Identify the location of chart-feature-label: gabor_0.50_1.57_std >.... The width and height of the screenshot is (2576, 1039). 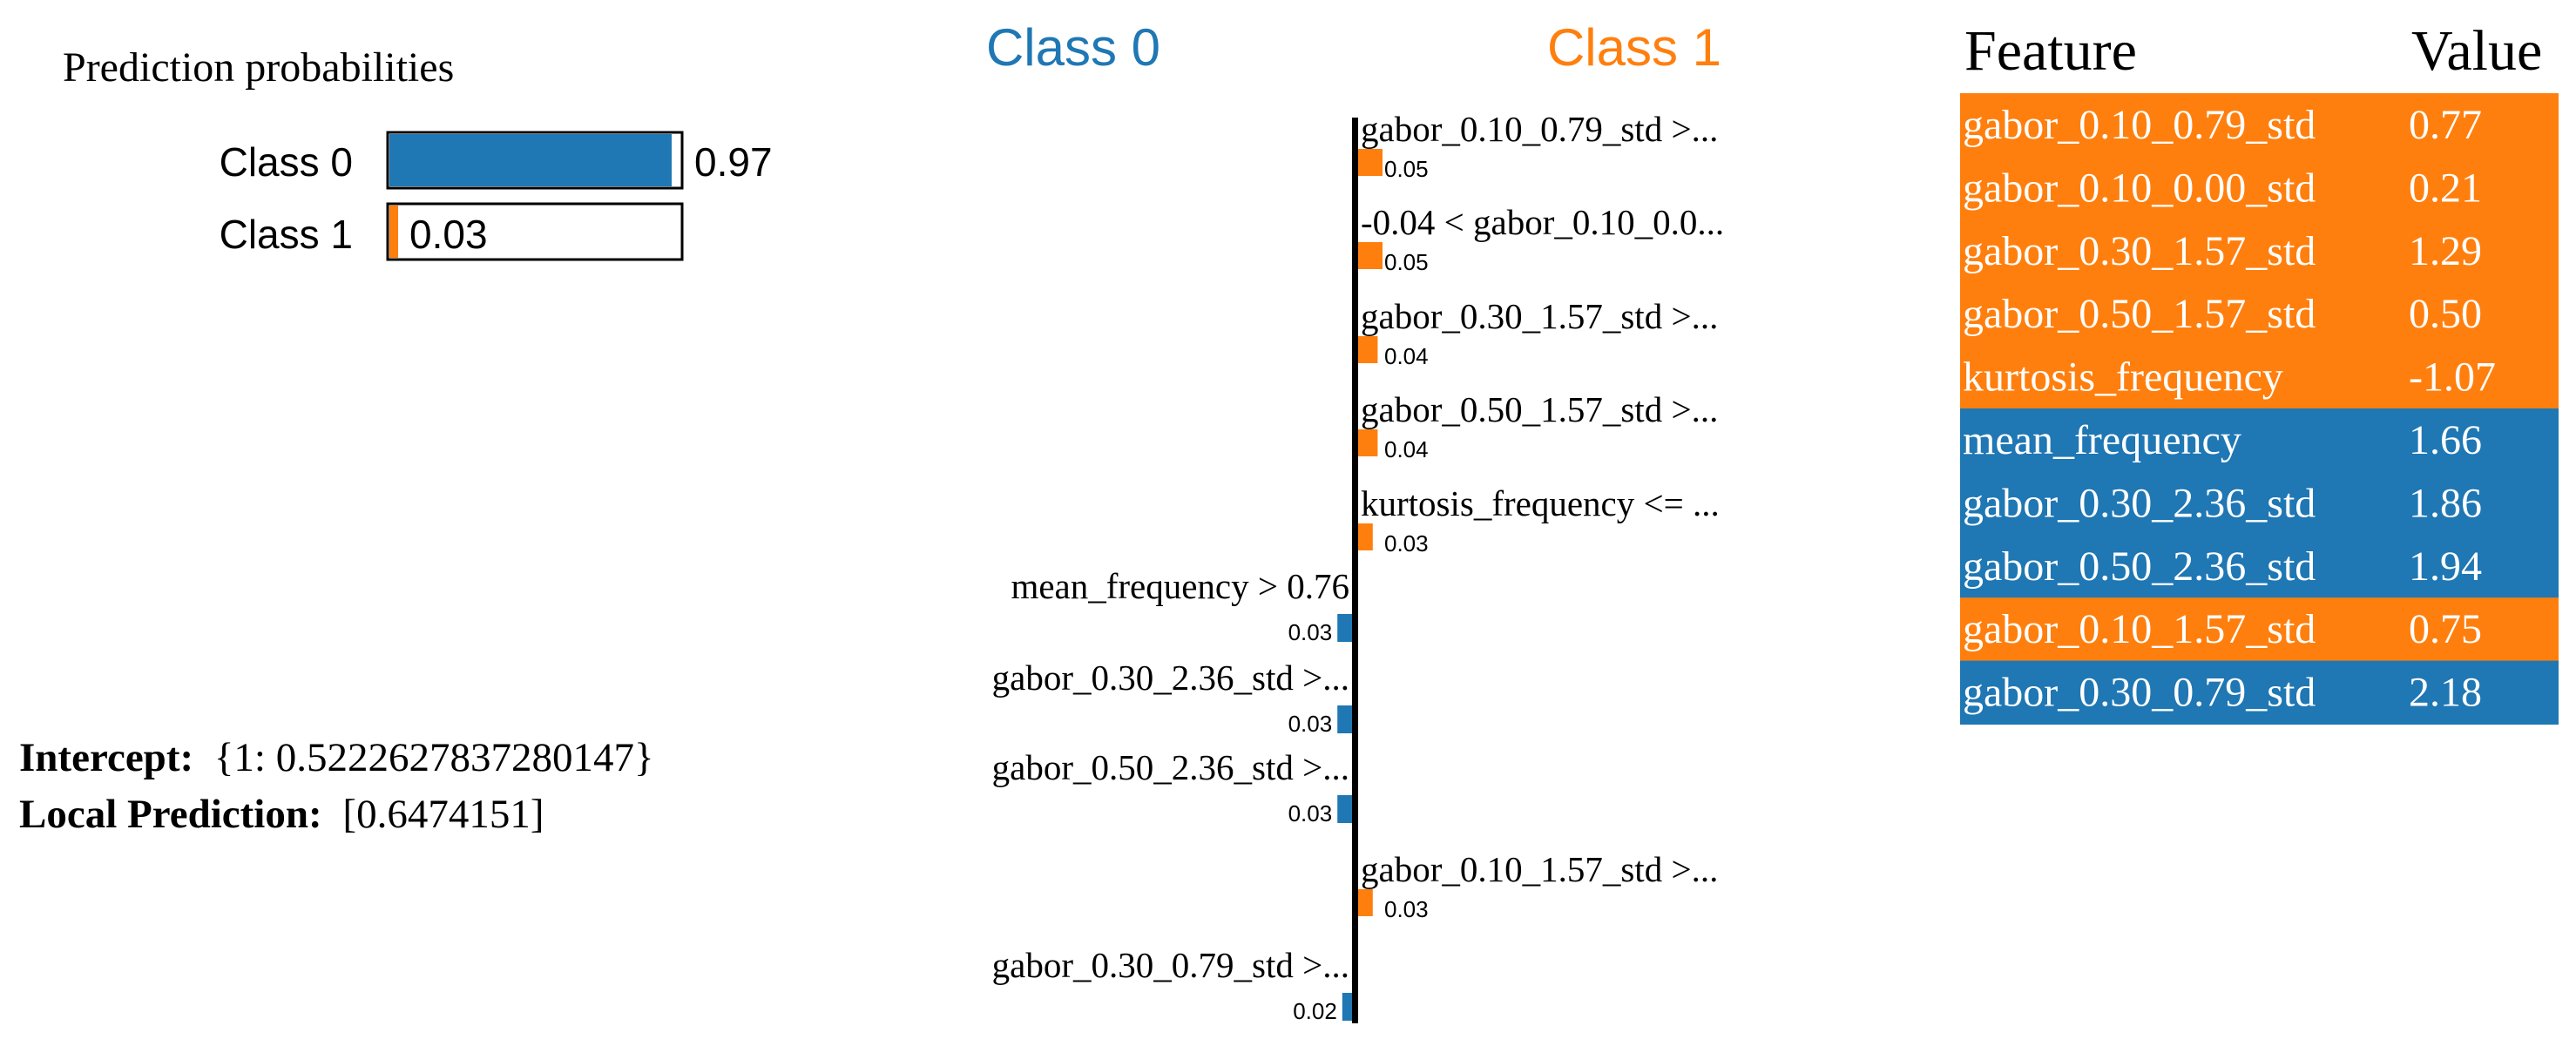
(1539, 409).